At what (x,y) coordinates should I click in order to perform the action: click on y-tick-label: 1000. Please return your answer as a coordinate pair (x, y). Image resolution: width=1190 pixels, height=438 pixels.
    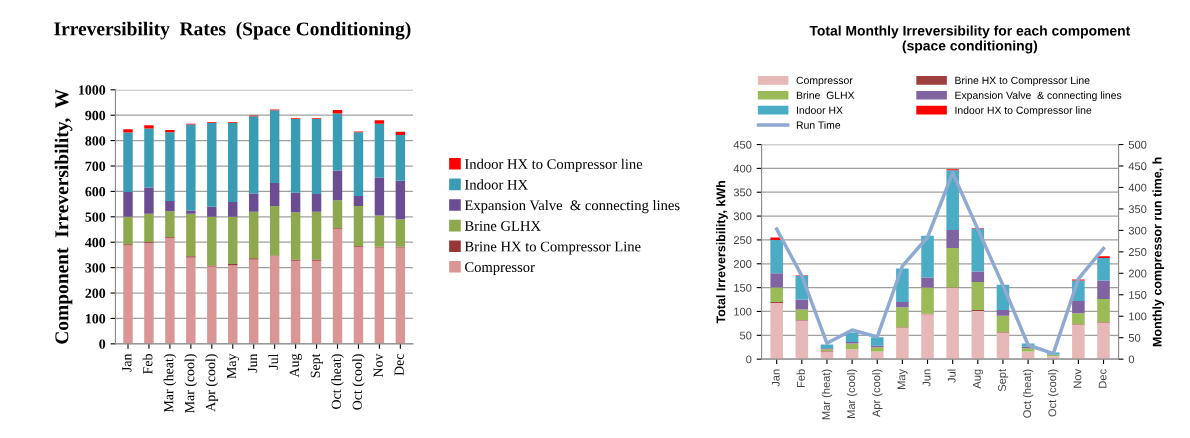
    Looking at the image, I should click on (92, 90).